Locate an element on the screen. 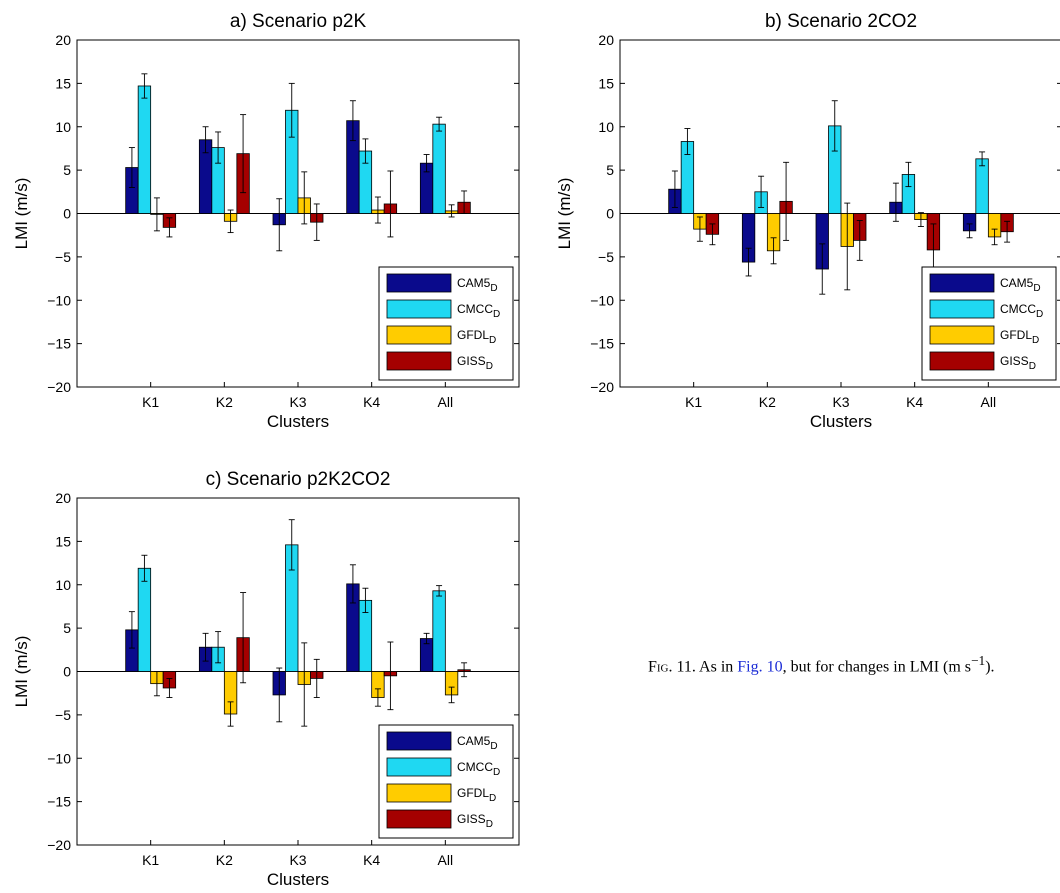 Image resolution: width=1060 pixels, height=893 pixels. caption-figure-link: Fig. 10 is located at coordinates (760, 667).